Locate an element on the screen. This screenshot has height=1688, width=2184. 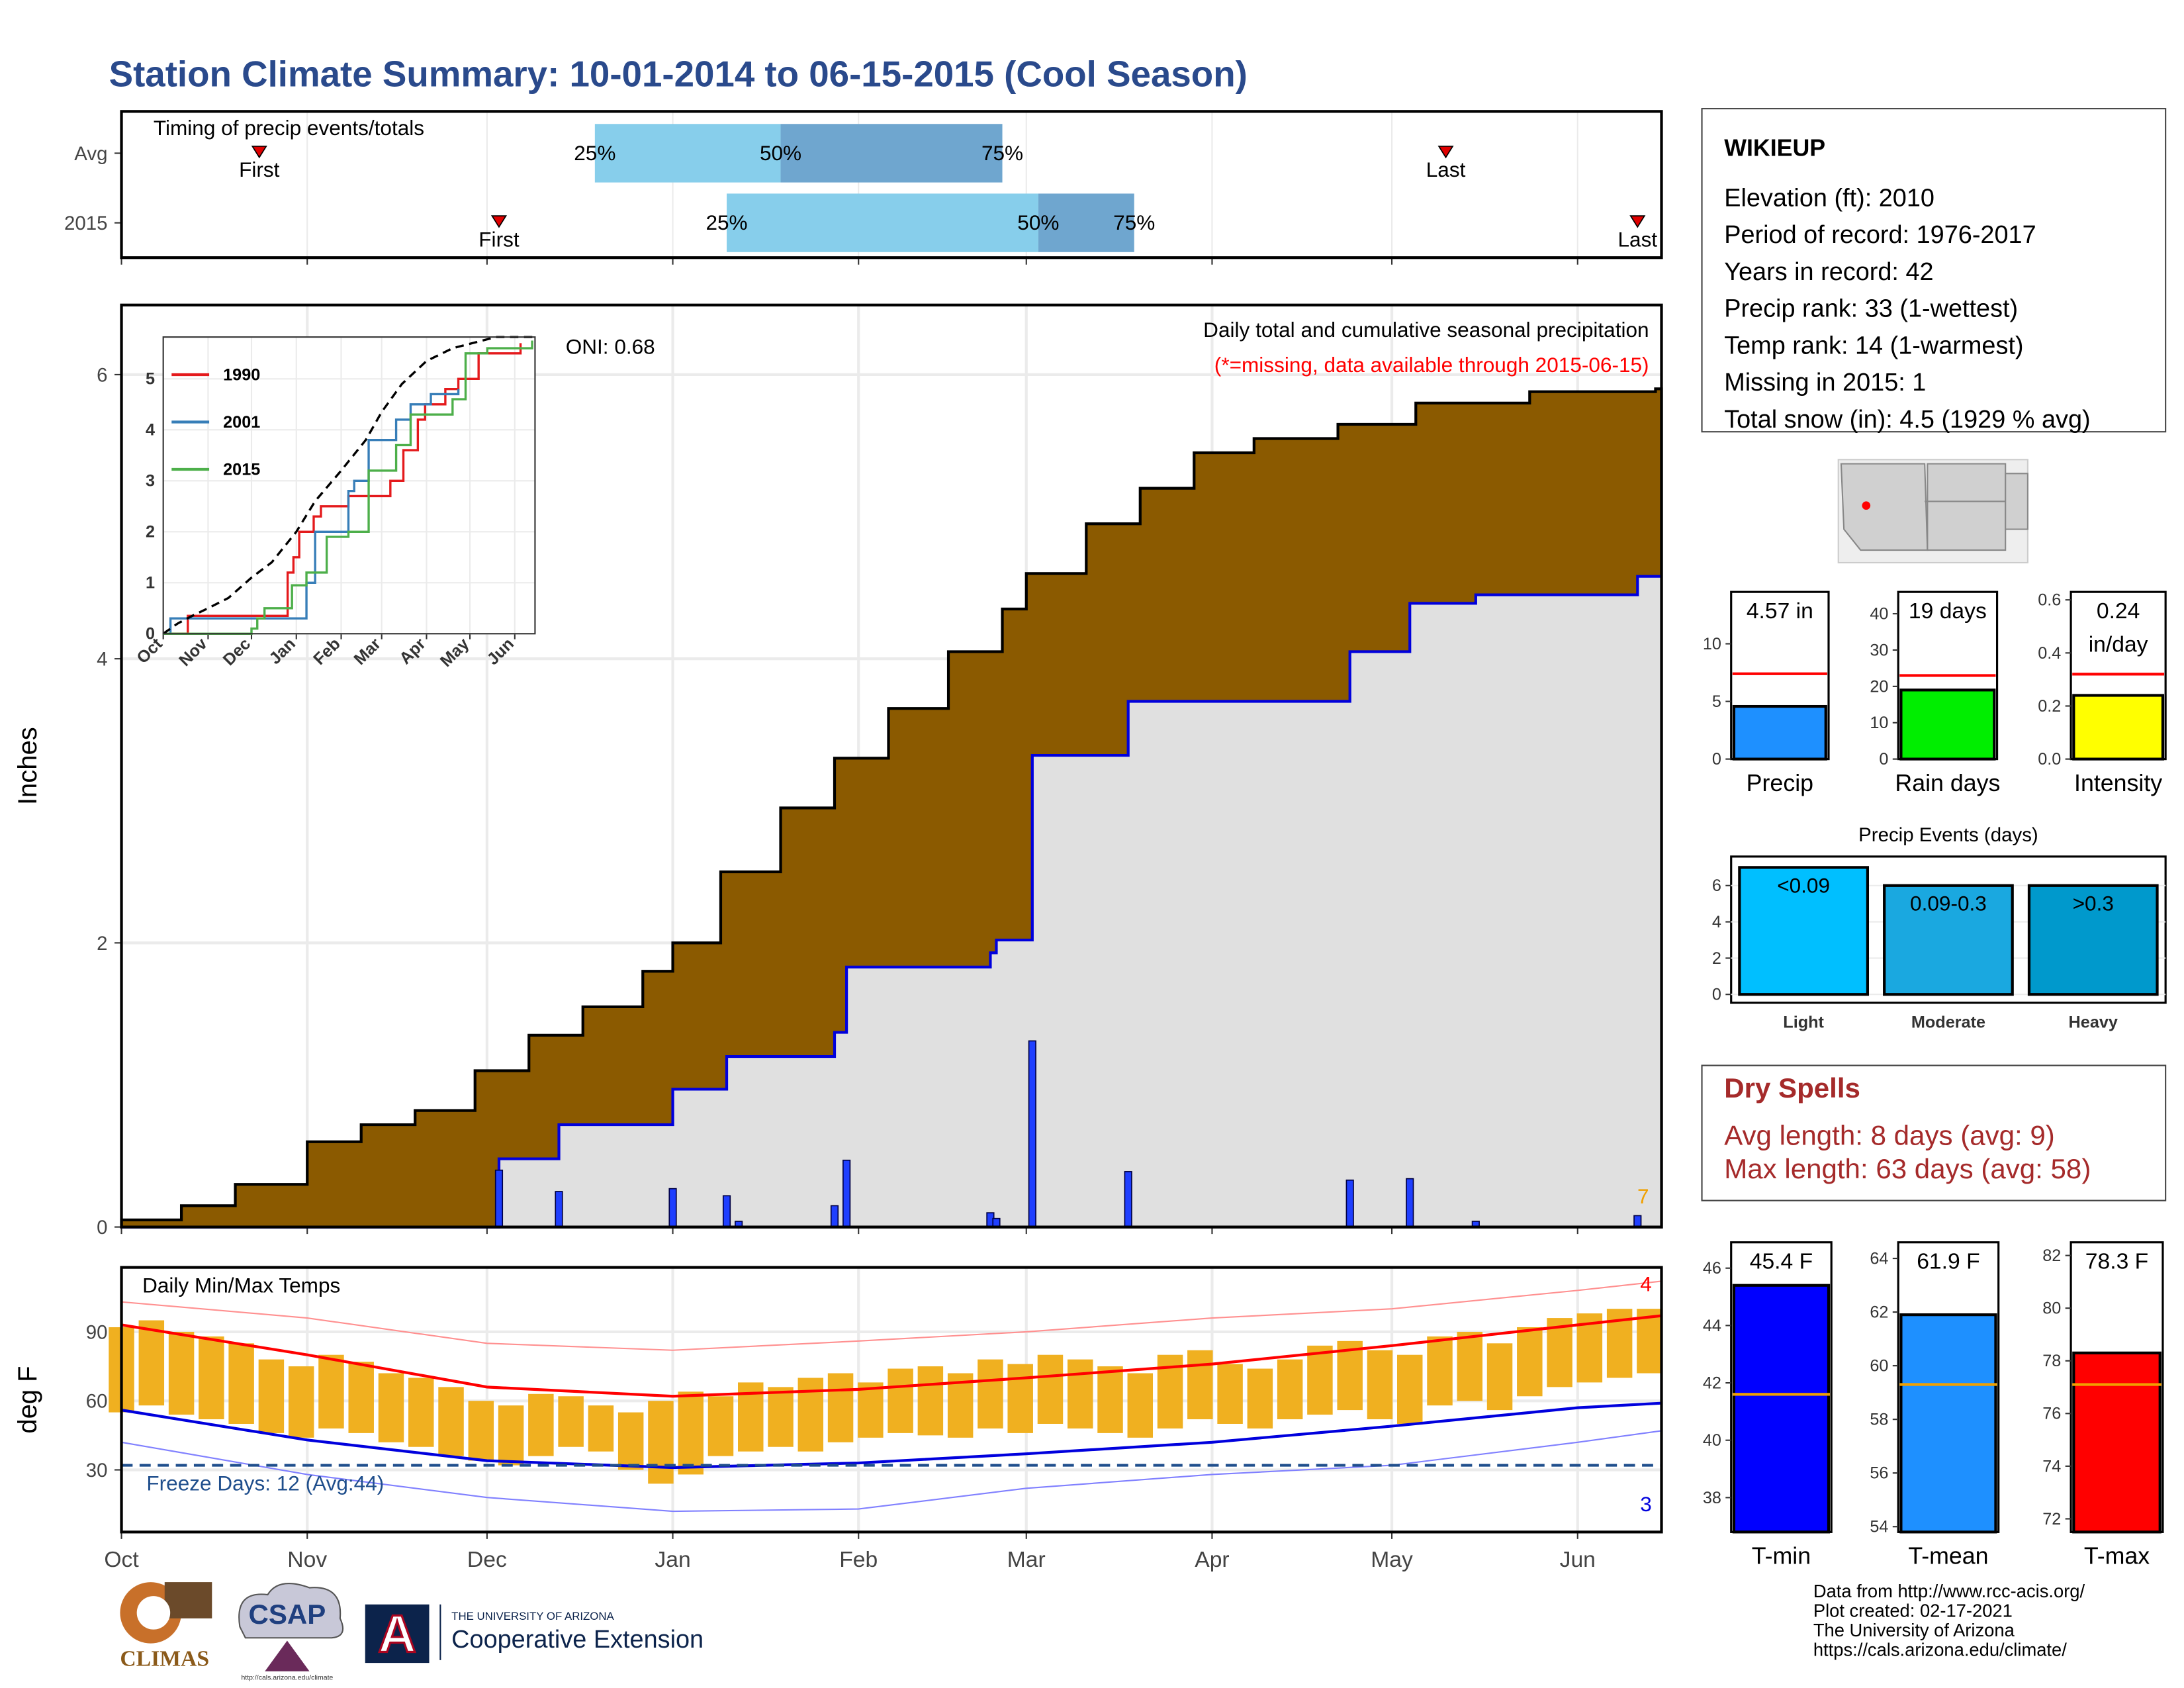
category-label: T-max is located at coordinates (2117, 1556).